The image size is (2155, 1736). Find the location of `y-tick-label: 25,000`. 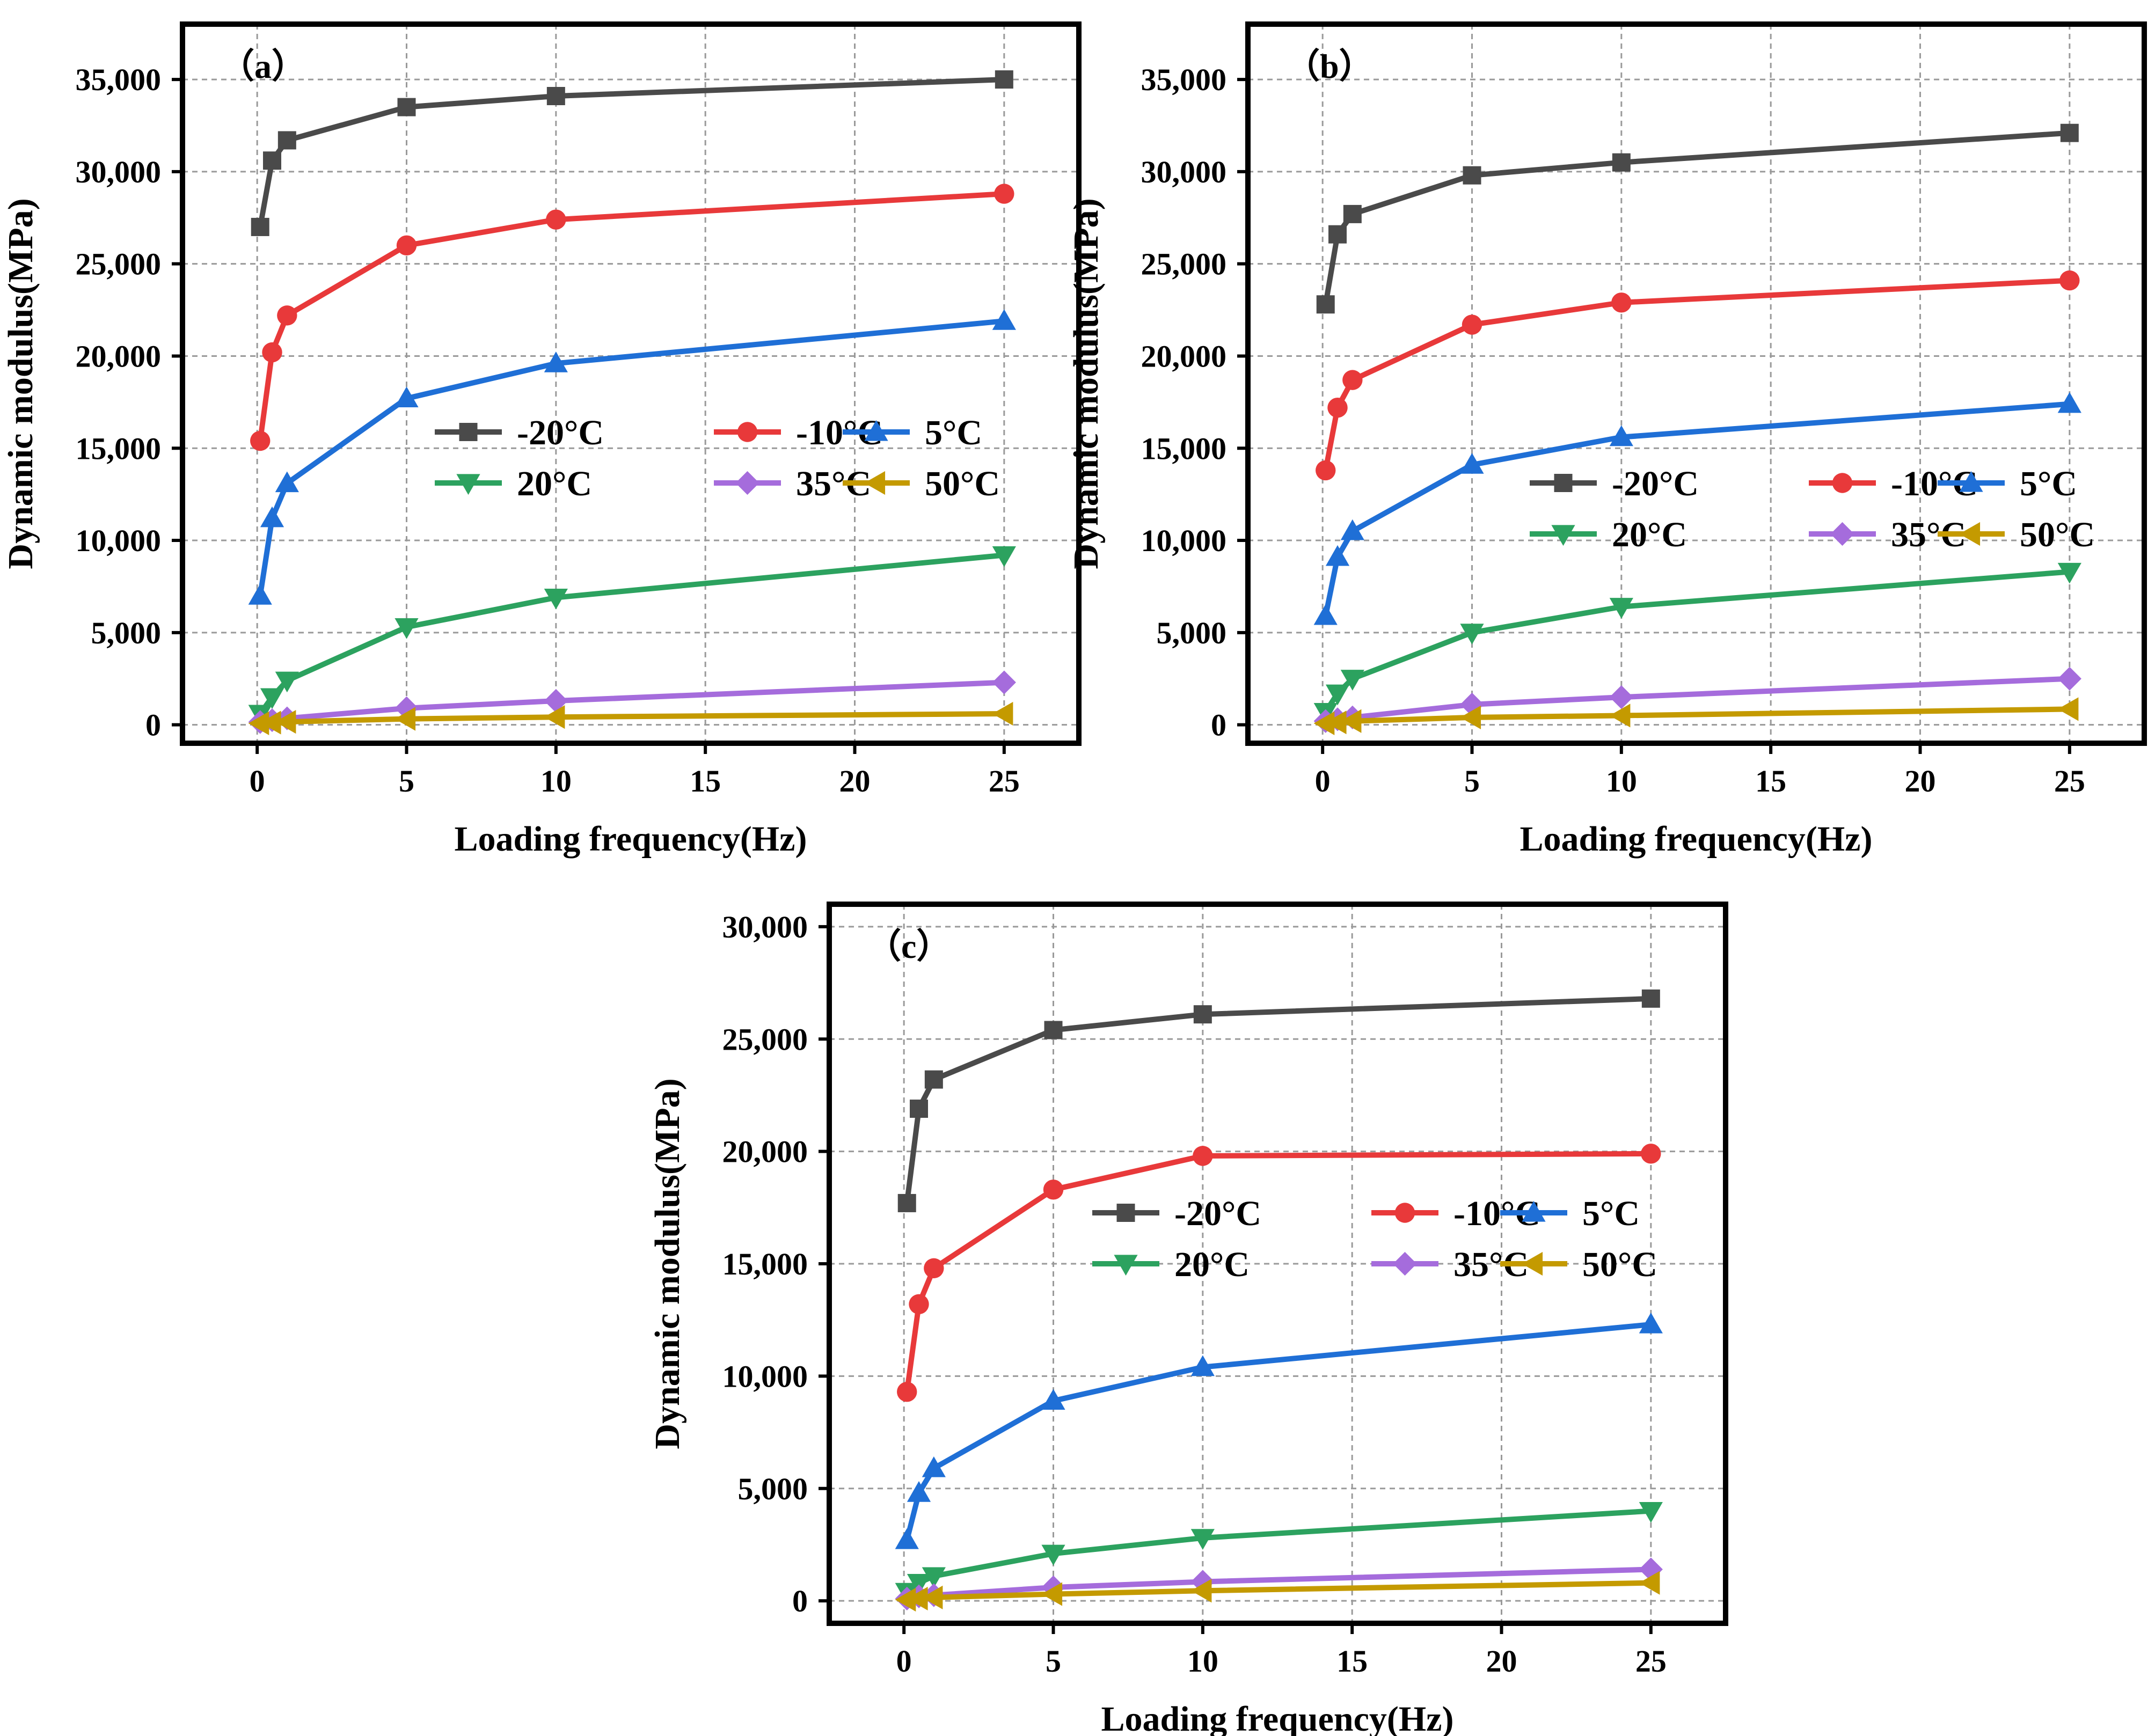

y-tick-label: 25,000 is located at coordinates (1184, 264).